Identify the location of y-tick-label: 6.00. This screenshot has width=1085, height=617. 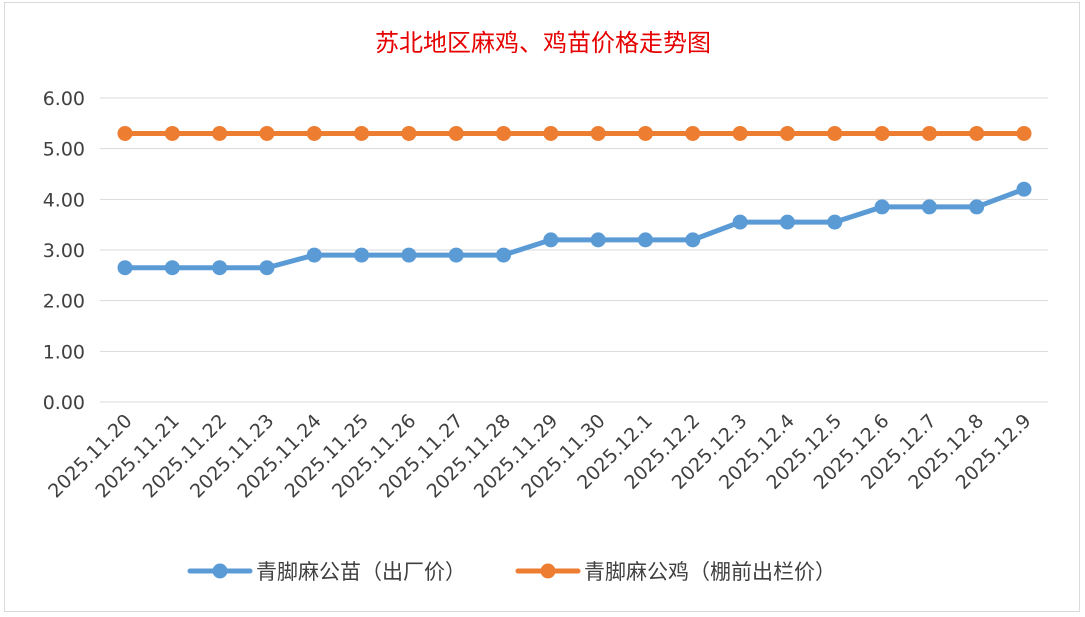
(64, 99).